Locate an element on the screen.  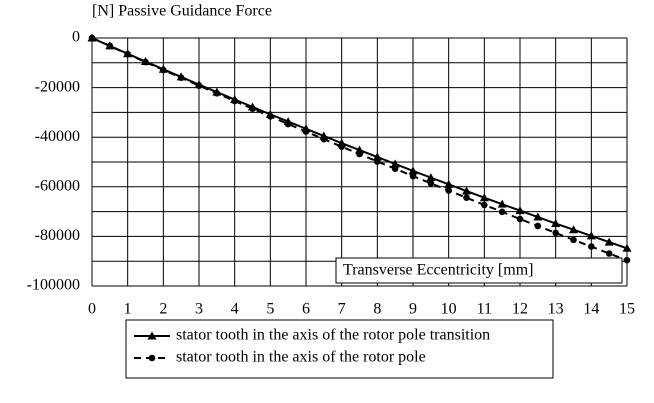
x-tick-label: 13 is located at coordinates (556, 309).